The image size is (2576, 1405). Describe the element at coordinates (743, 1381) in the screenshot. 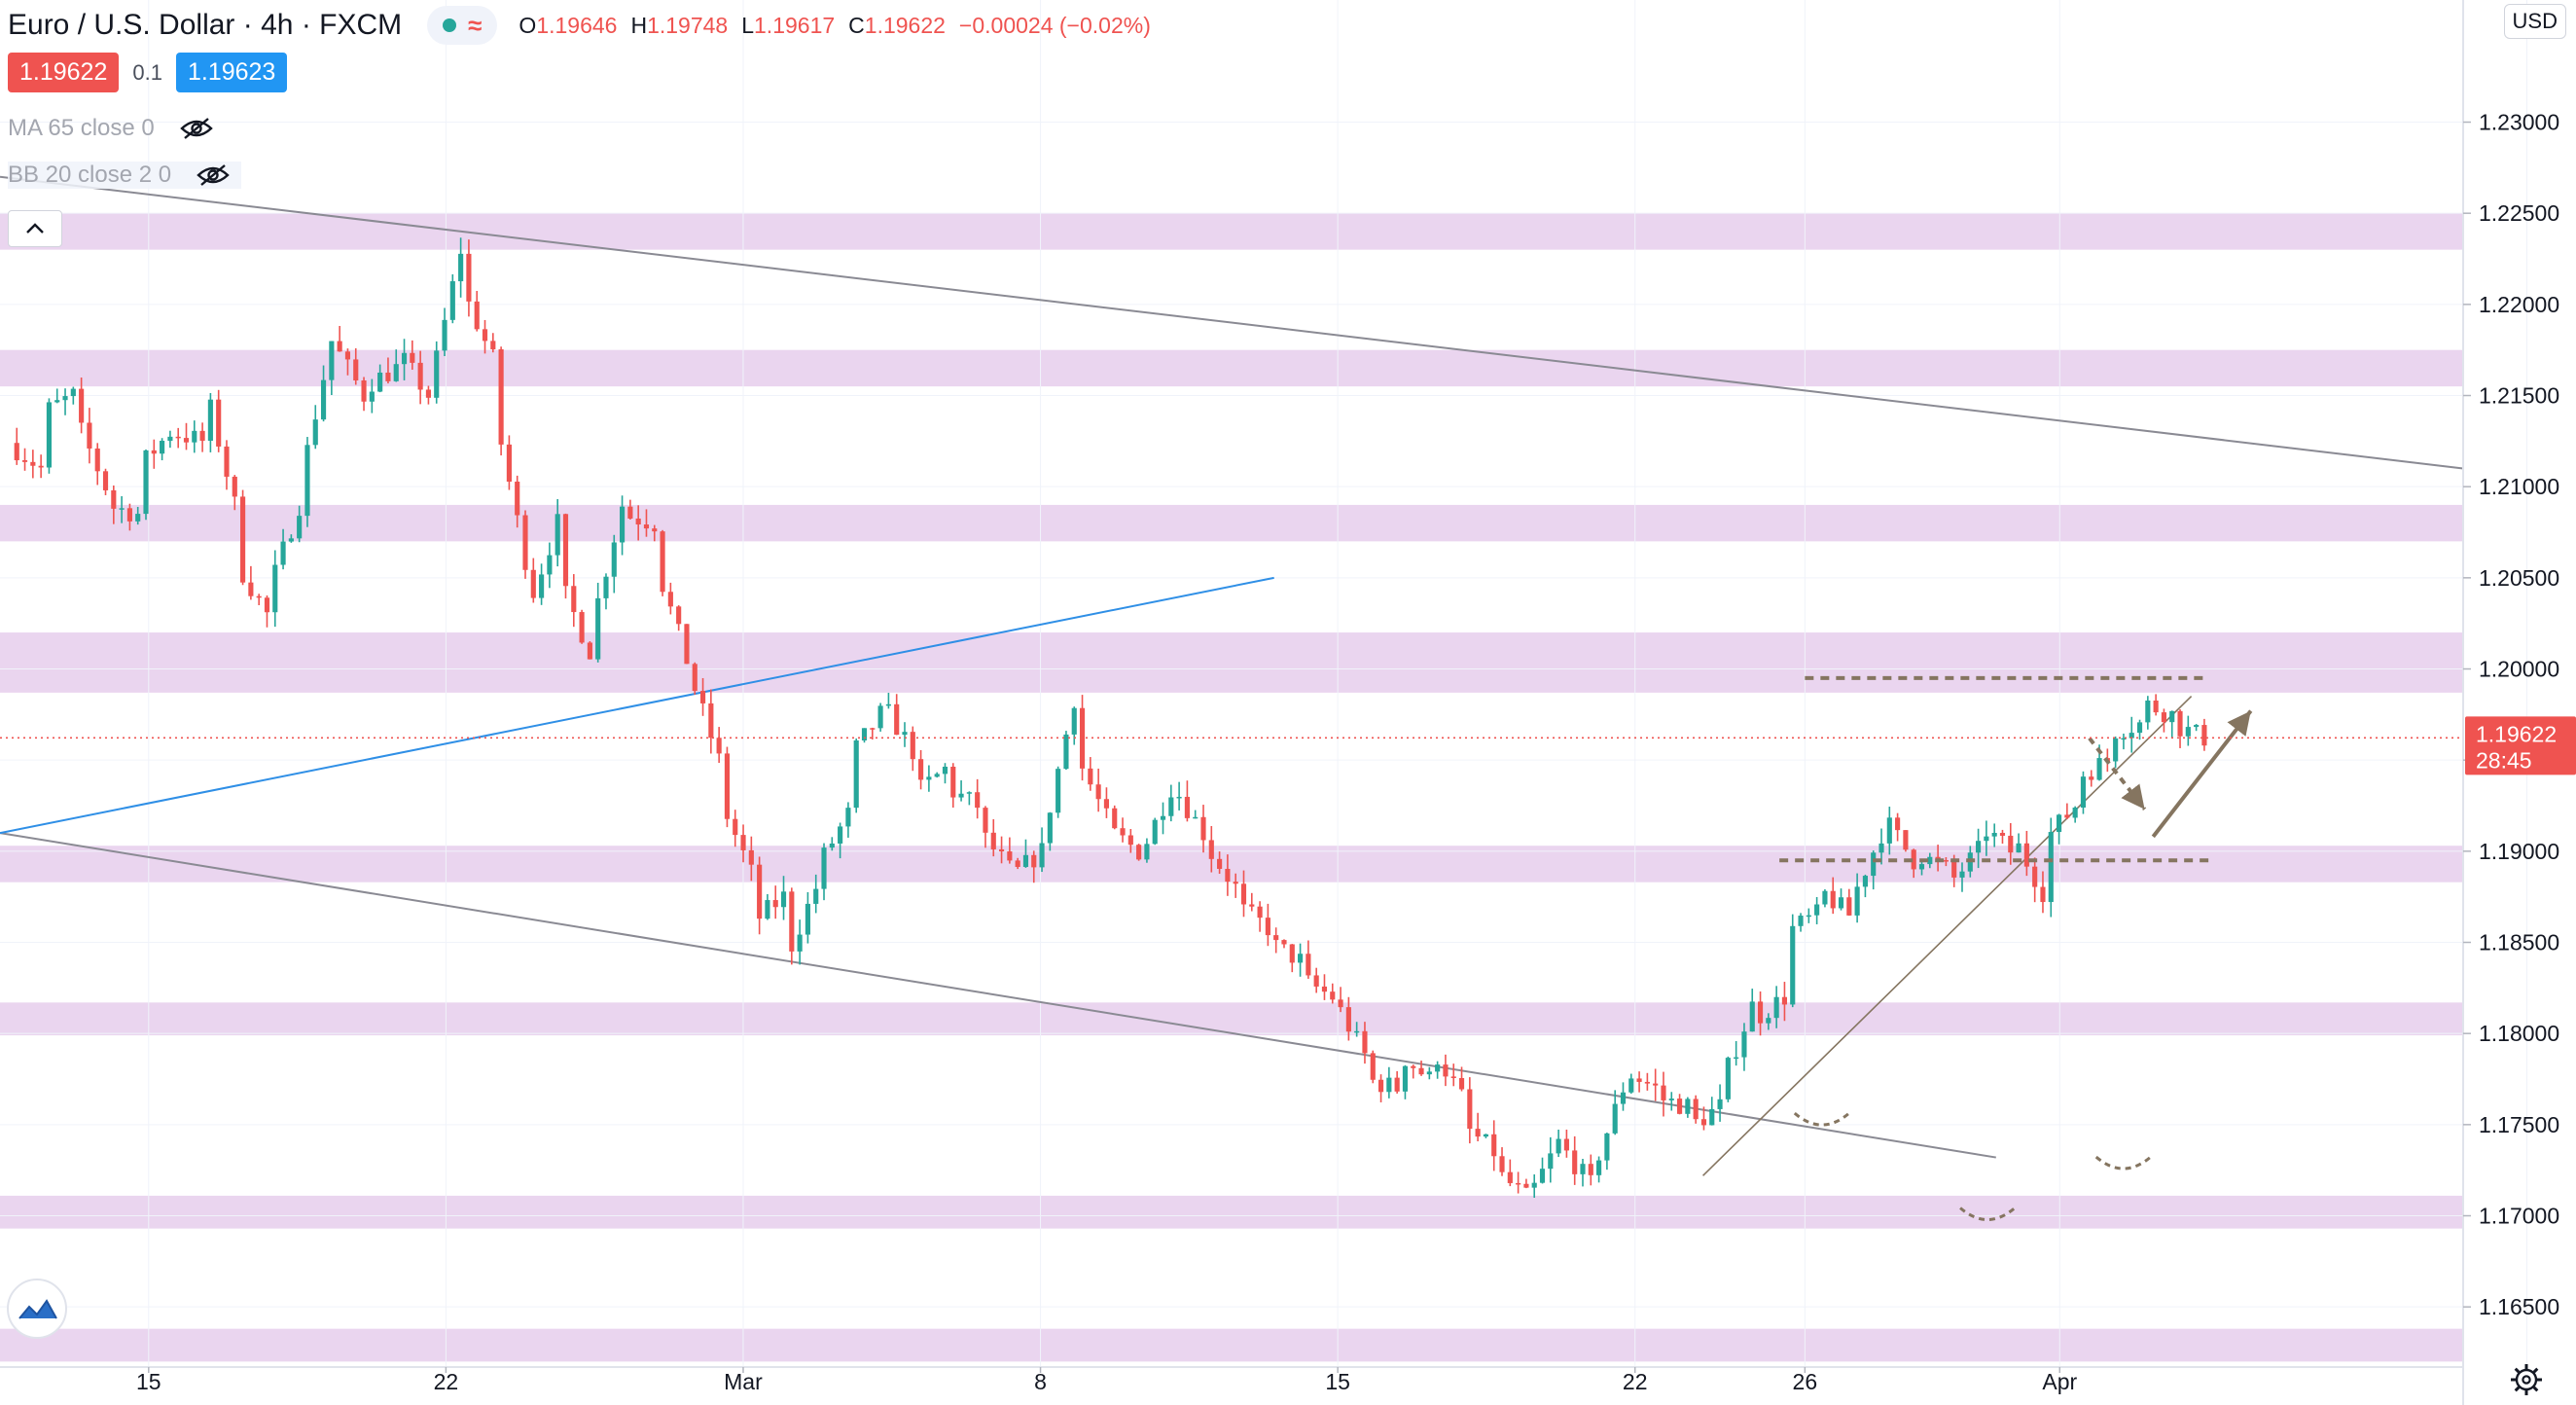

I see `time-tick-label: Mar` at that location.